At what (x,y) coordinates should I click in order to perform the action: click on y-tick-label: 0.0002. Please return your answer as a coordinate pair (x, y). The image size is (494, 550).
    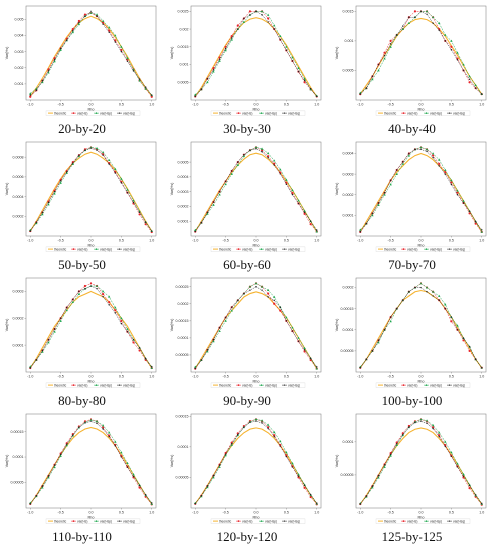
    Looking at the image, I should click on (183, 207).